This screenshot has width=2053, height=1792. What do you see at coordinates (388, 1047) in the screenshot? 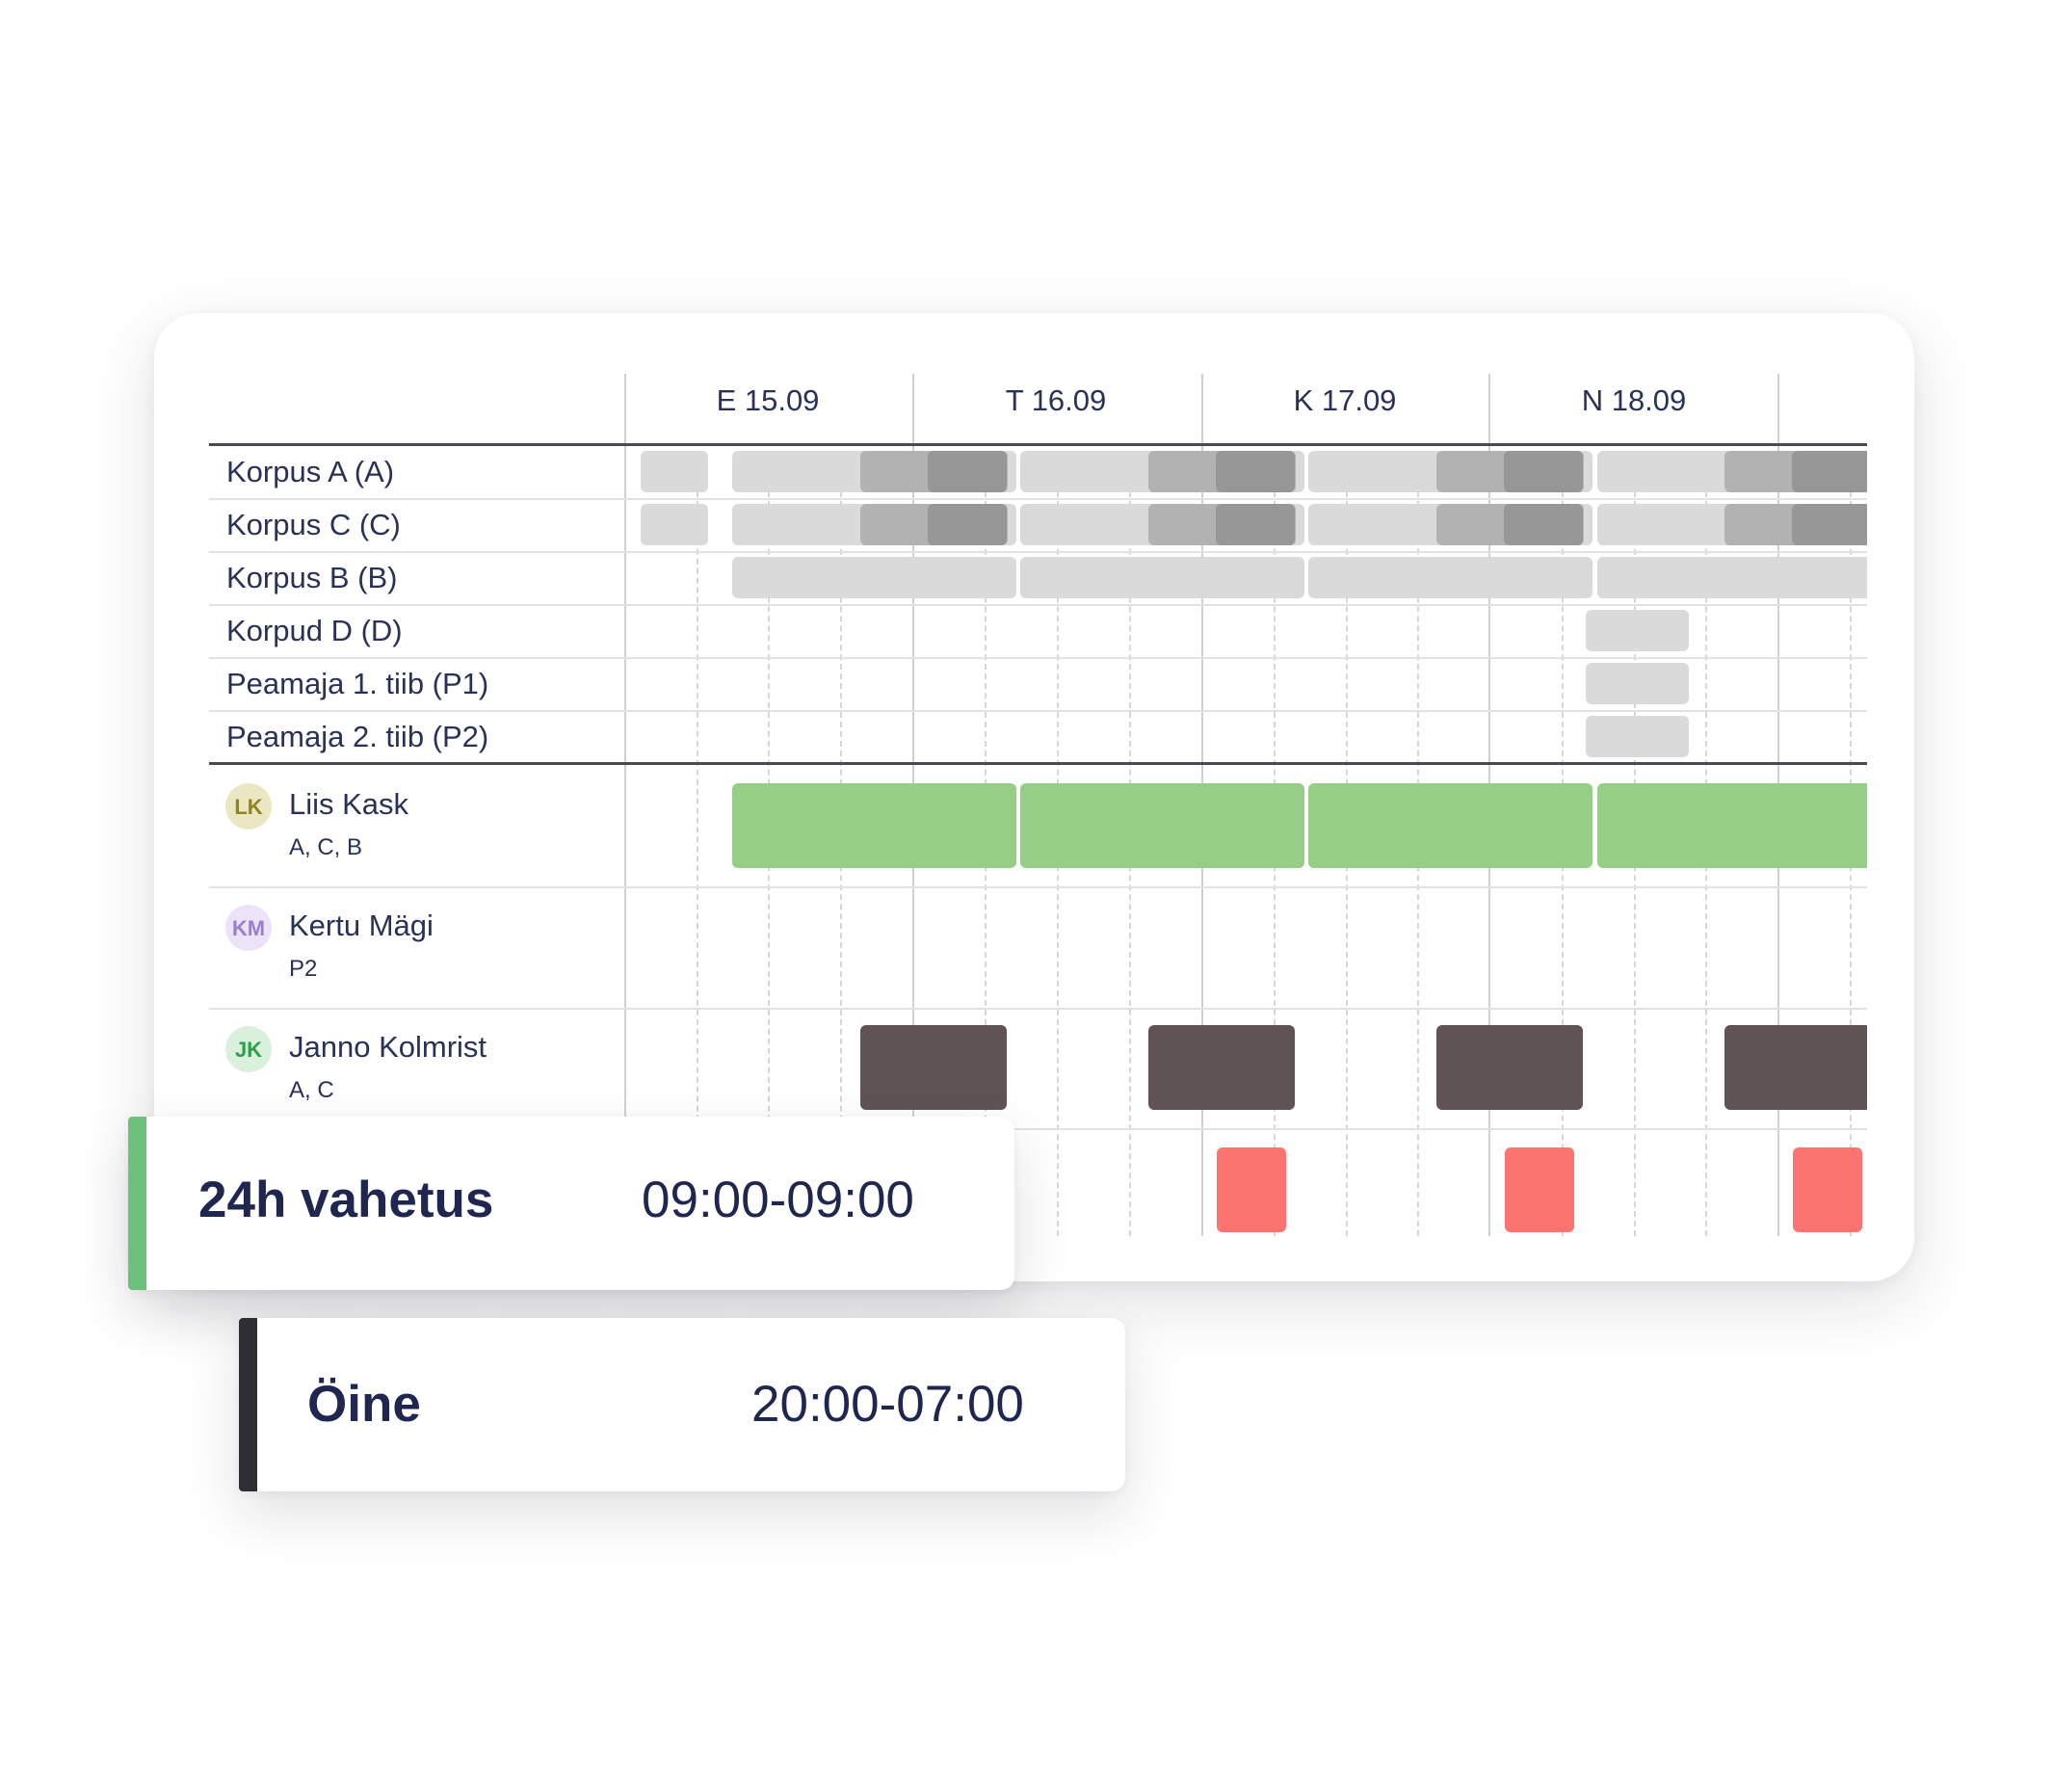
I see `employee-name: Janno Kolmrist` at bounding box center [388, 1047].